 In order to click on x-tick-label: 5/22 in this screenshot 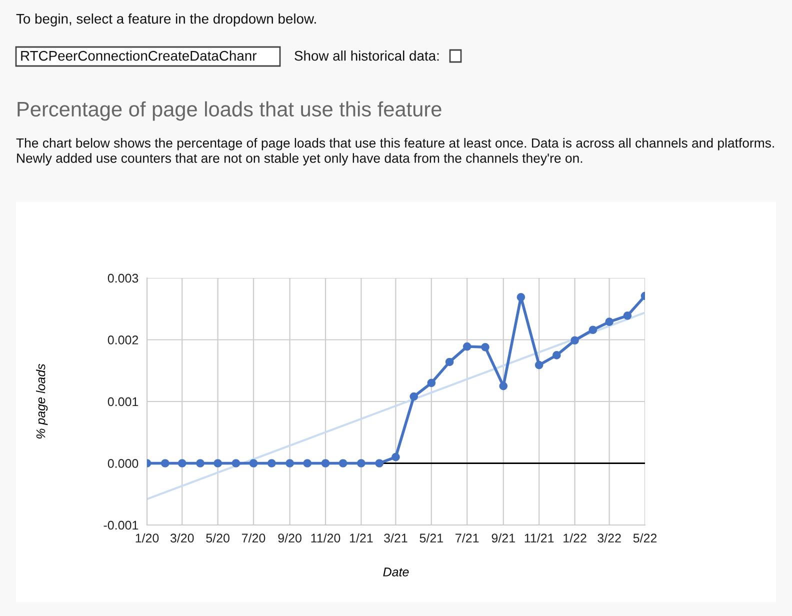, I will do `click(645, 538)`.